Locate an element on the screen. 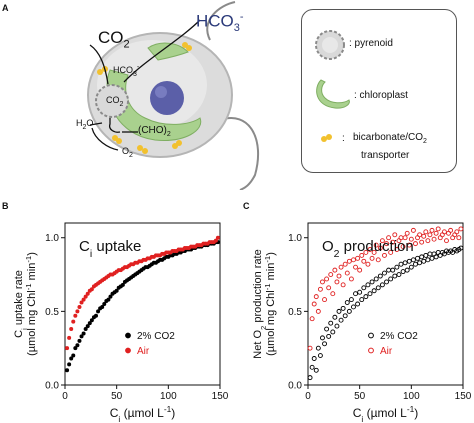 The width and height of the screenshot is (474, 423). chart-title: Ci uptake is located at coordinates (110, 249).